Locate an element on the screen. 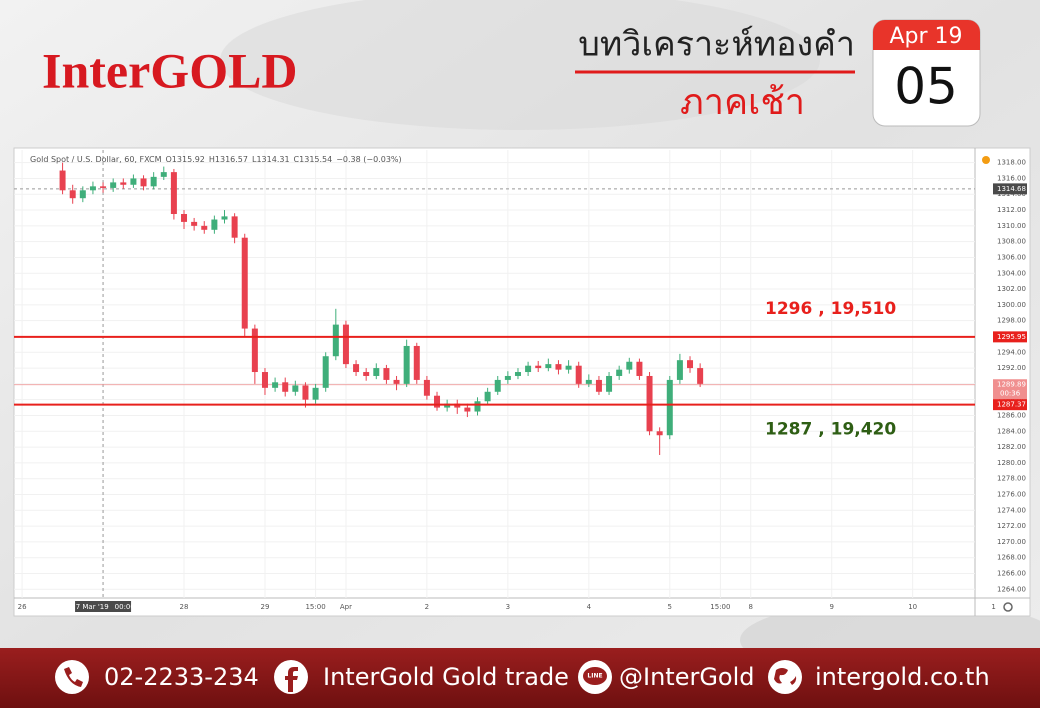  level-label: 1287.37 is located at coordinates (1011, 405).